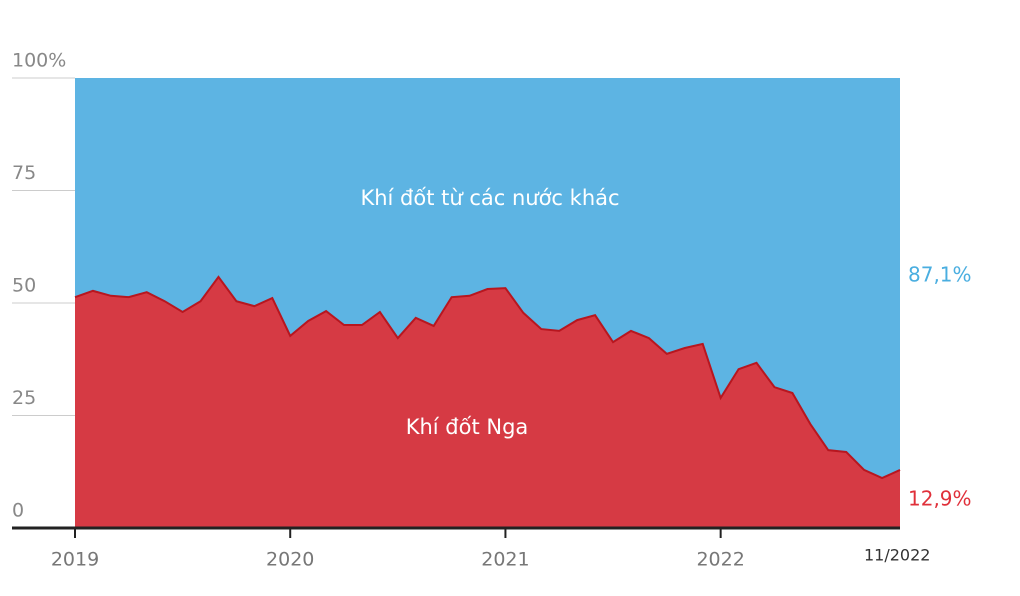  I want to click on x-tick-label: 2020, so click(290, 560).